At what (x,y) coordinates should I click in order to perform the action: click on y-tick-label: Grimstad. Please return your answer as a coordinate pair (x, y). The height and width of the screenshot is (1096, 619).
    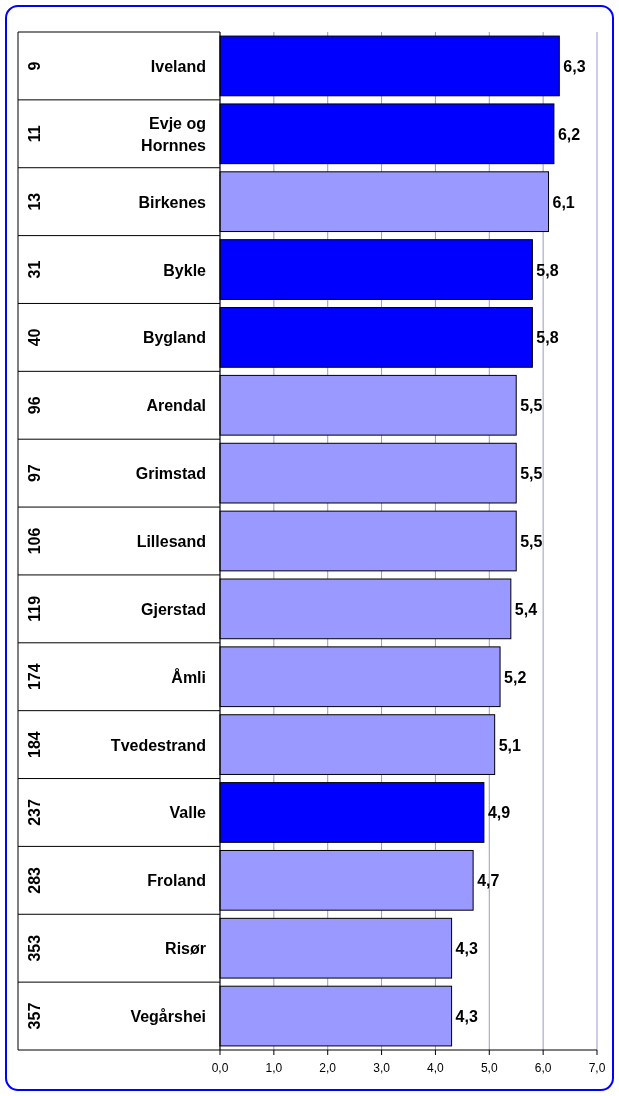
    Looking at the image, I should click on (170, 474).